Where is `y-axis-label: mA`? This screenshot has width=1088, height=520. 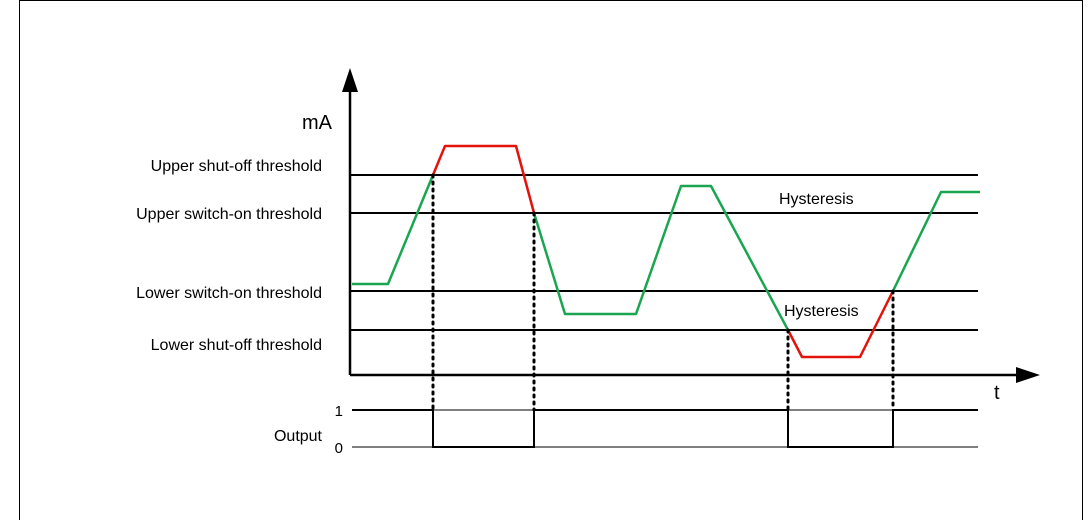
y-axis-label: mA is located at coordinates (317, 123).